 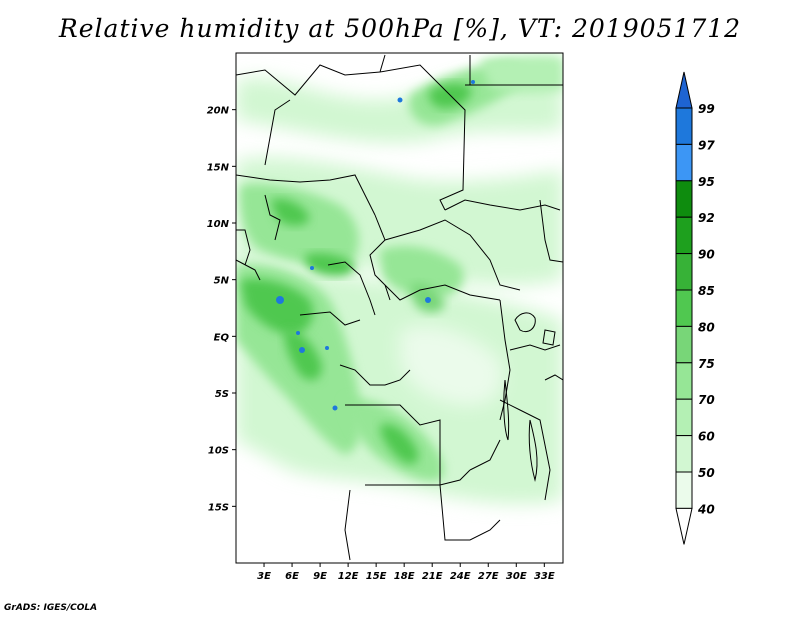 What do you see at coordinates (706, 182) in the screenshot?
I see `colorbar-level-label: 95` at bounding box center [706, 182].